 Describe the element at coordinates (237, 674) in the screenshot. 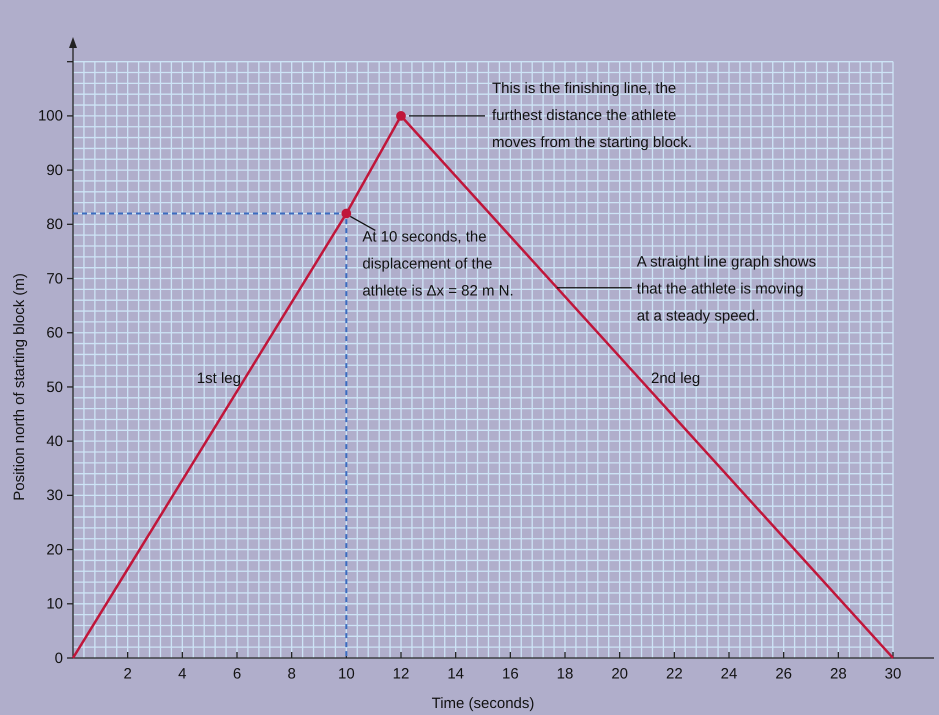

I see `x-tick-label: 6` at that location.